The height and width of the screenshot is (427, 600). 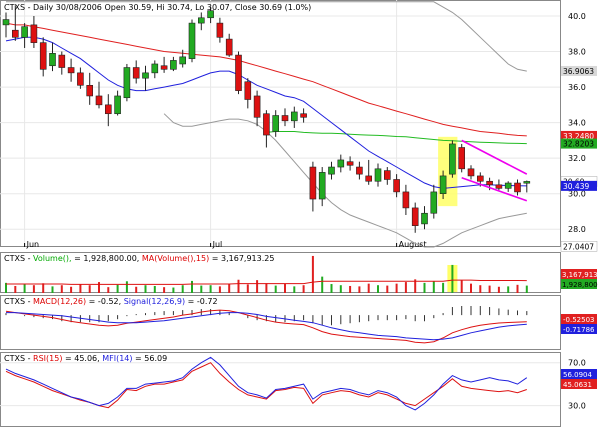 I want to click on rsi-label: 56.0904, so click(x=577, y=375).